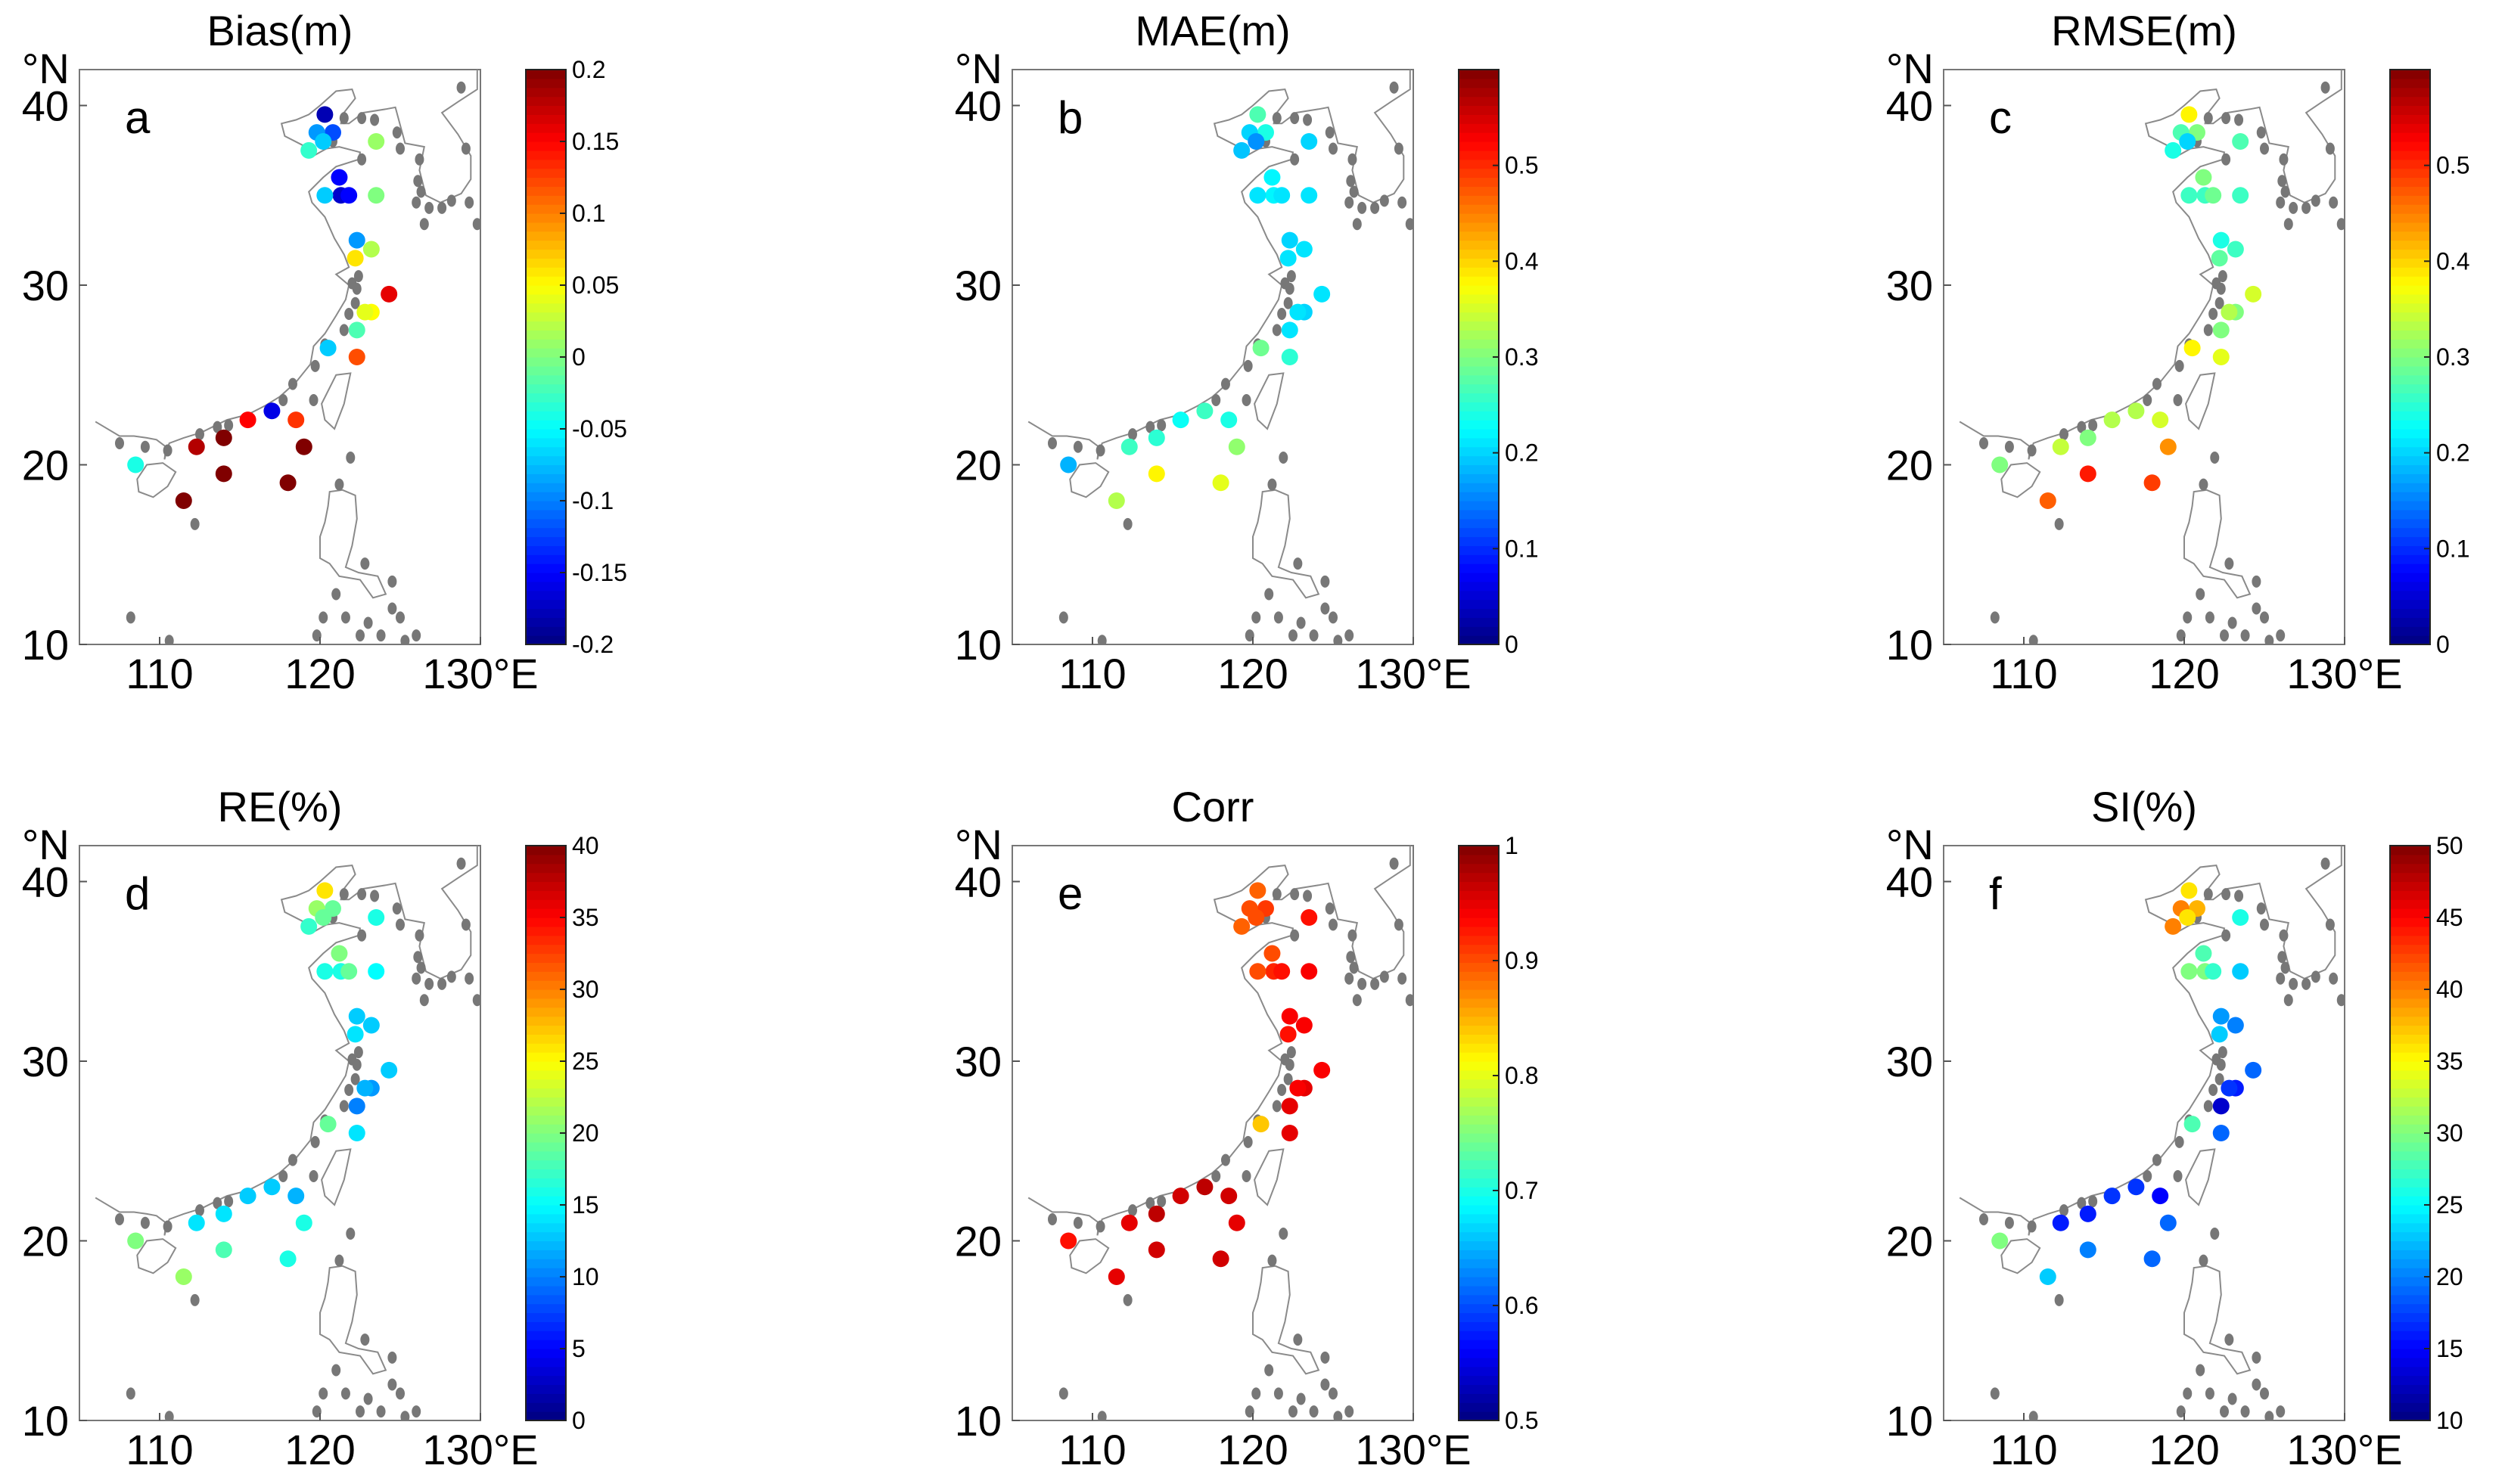  What do you see at coordinates (1910, 1061) in the screenshot?
I see `y-tick-label: 30` at bounding box center [1910, 1061].